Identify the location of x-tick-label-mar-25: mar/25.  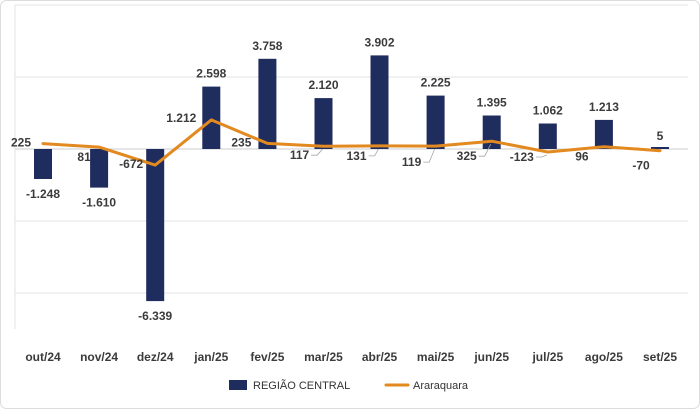
(323, 357).